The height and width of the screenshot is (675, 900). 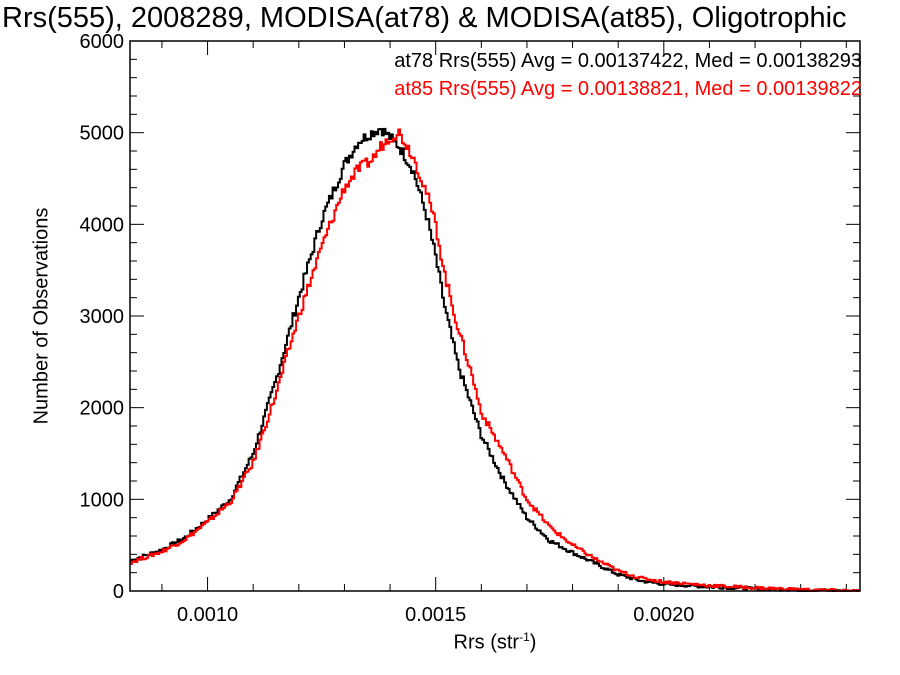 What do you see at coordinates (524, 637) in the screenshot?
I see `x-axis-label-superscript: -1` at bounding box center [524, 637].